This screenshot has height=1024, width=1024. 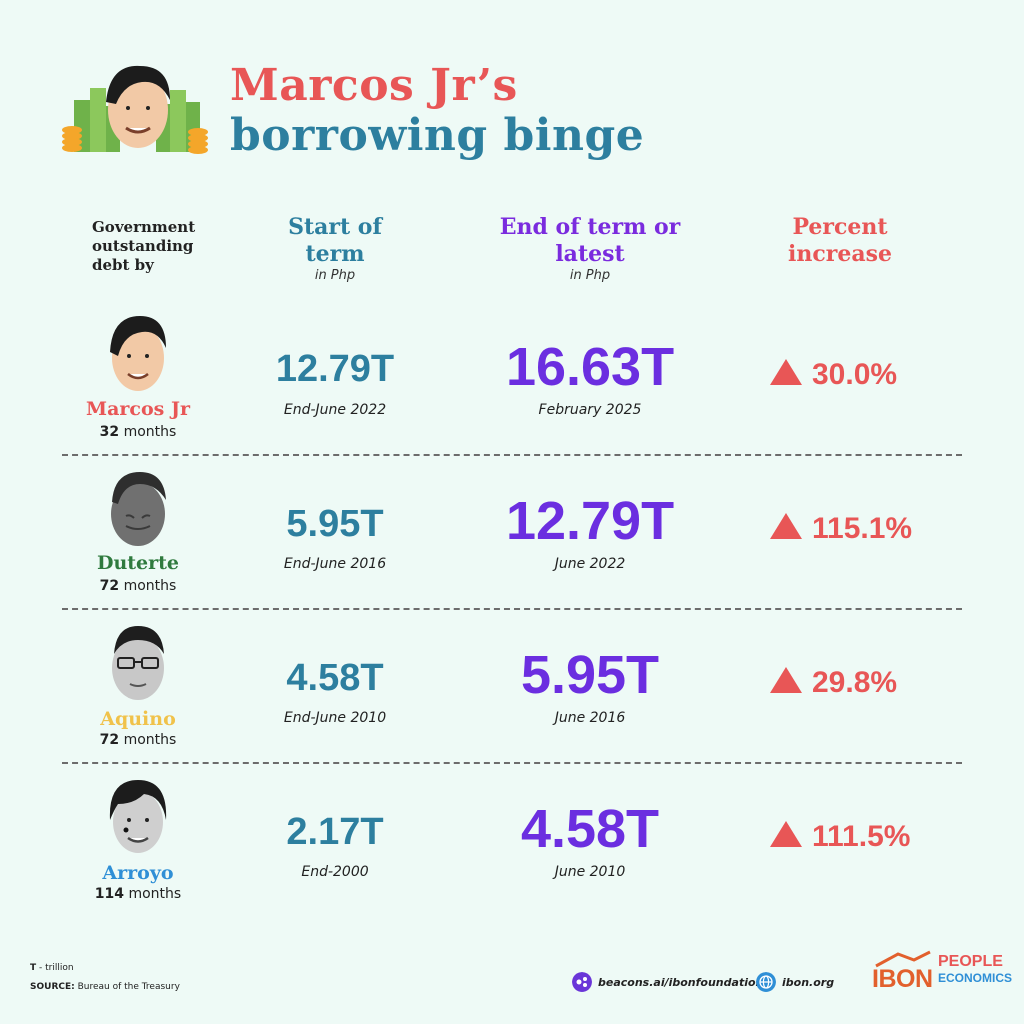 I want to click on percent-increase: 30.0%, so click(x=870, y=375).